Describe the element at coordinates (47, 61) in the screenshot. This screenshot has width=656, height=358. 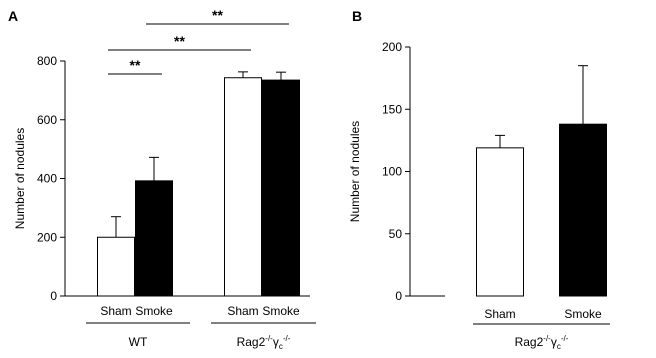
I see `y-tick-label: 800` at that location.